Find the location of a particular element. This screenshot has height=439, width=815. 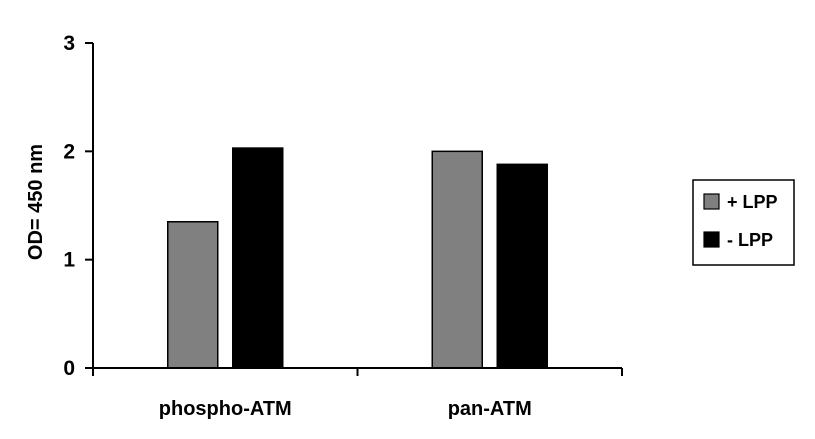

y-tick-label: 2 is located at coordinates (69, 151).